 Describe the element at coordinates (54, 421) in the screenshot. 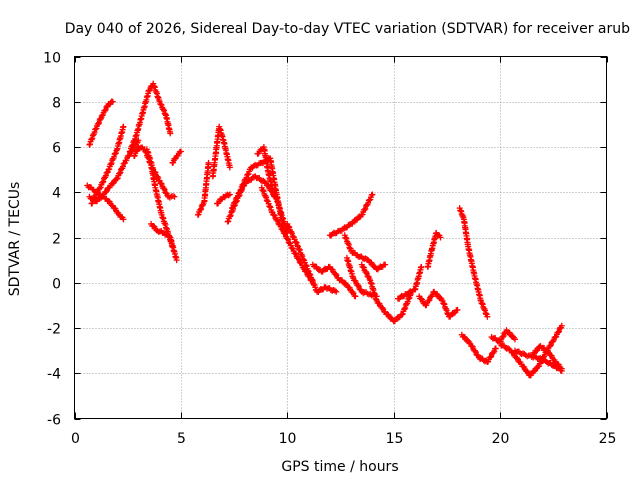

I see `y-tick-label: -6` at that location.